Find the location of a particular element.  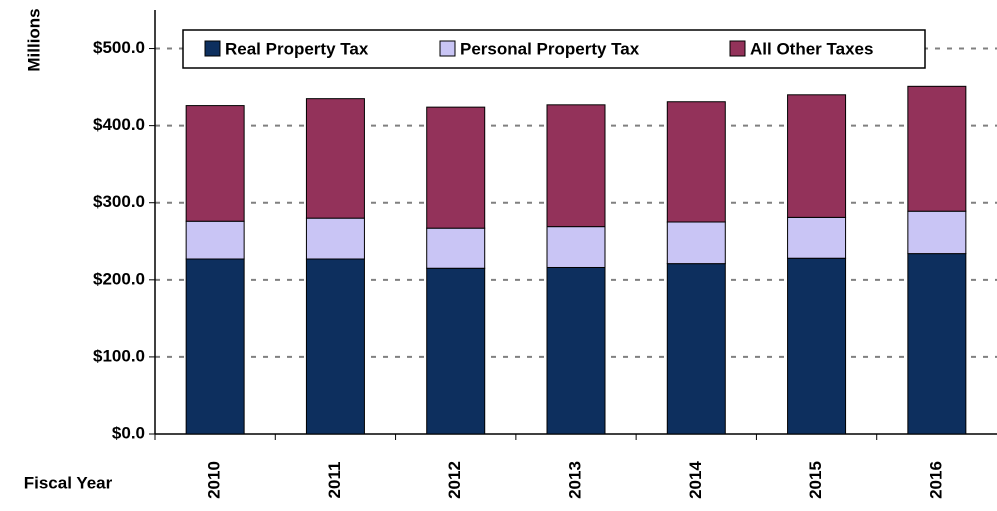

y-tick-label: $100.0 is located at coordinates (119, 355).